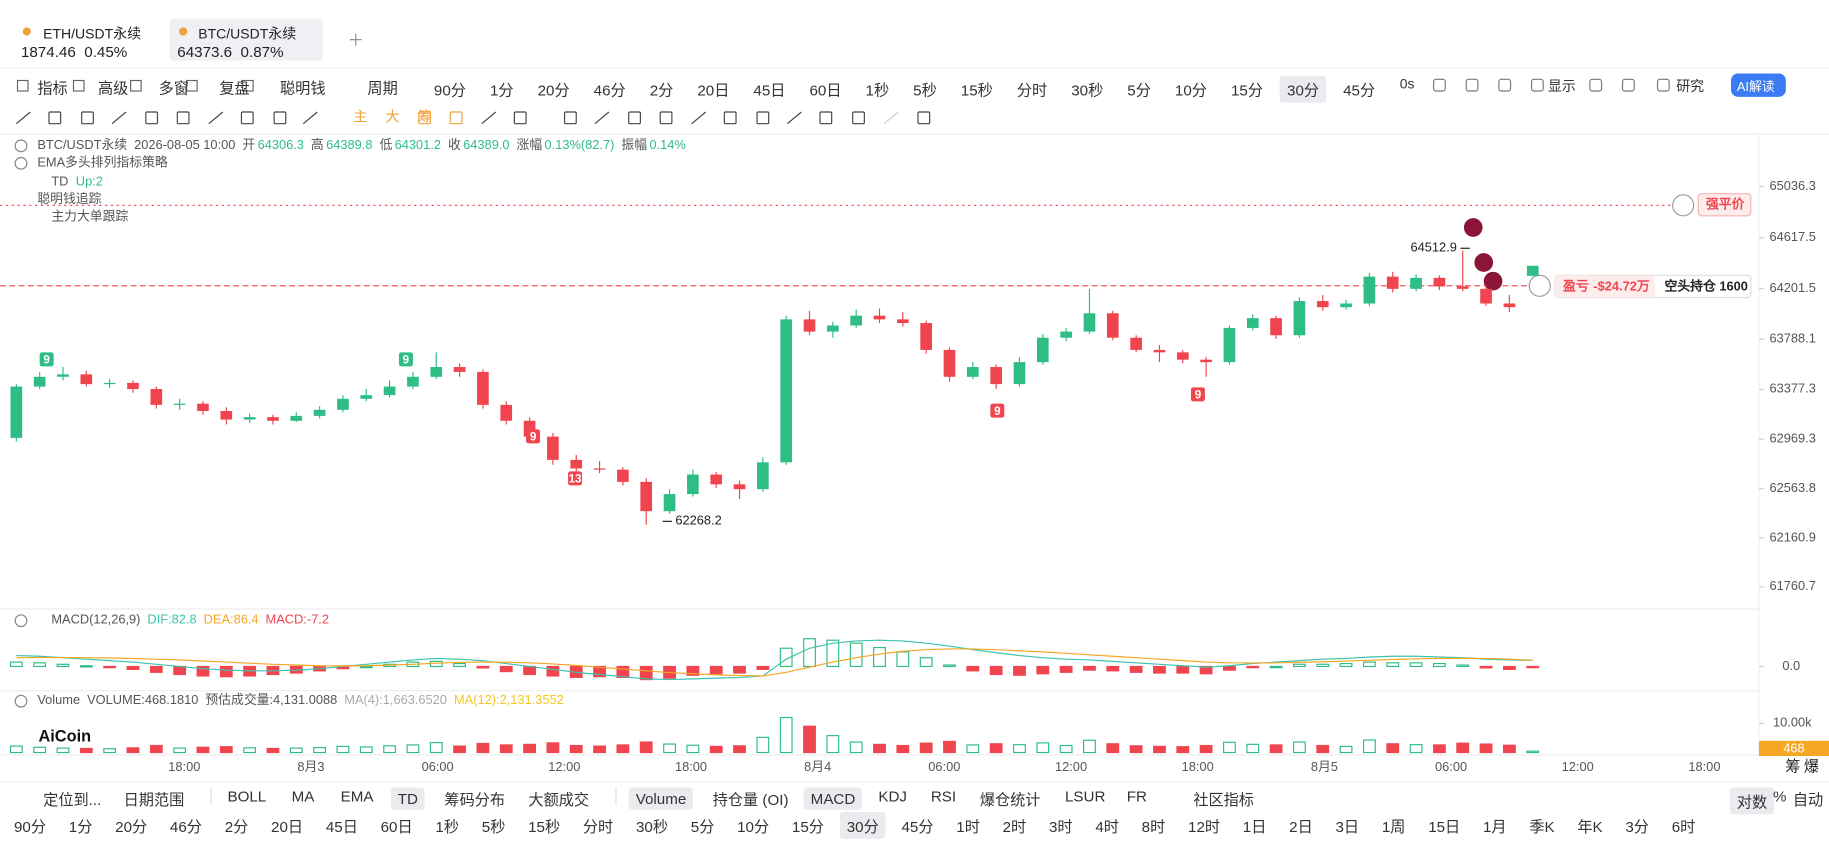  What do you see at coordinates (154, 800) in the screenshot?
I see `range-button: 日期范围` at bounding box center [154, 800].